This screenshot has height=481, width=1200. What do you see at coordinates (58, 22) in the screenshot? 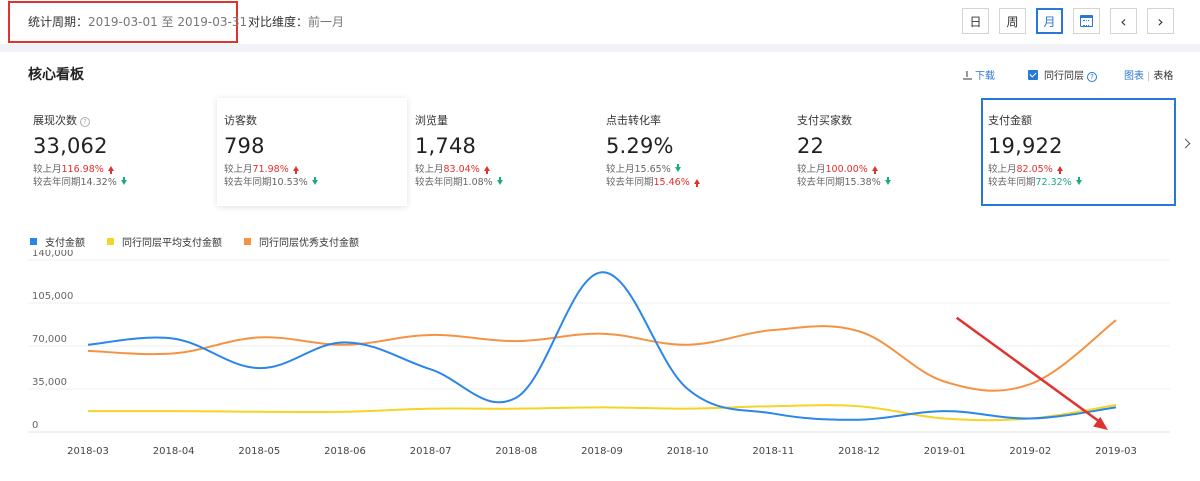
I see `stat-period-label: 统计周期：` at bounding box center [58, 22].